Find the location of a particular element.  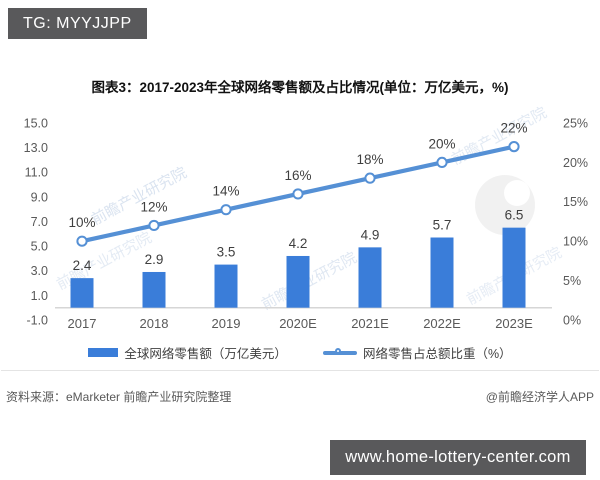

left-axis-tick: 15.0 is located at coordinates (36, 123).